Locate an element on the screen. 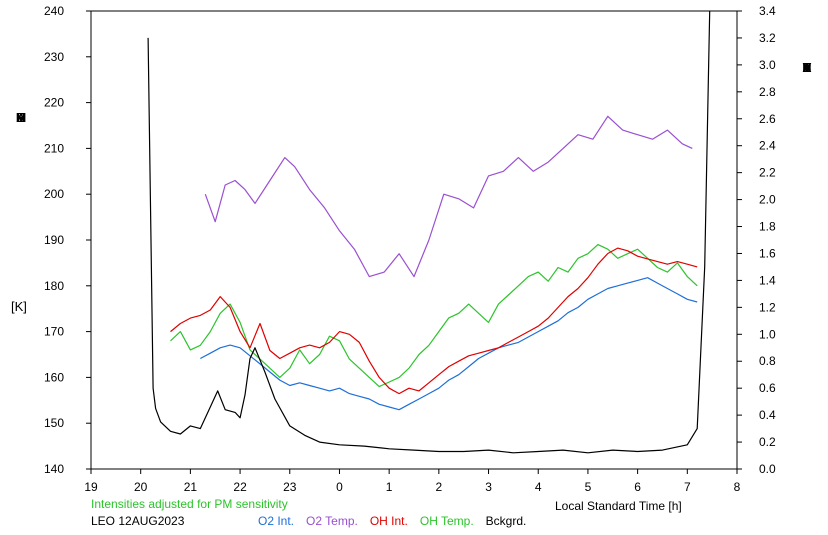 The image size is (828, 535). left-axis-label-letter: A is located at coordinates (21, 117).